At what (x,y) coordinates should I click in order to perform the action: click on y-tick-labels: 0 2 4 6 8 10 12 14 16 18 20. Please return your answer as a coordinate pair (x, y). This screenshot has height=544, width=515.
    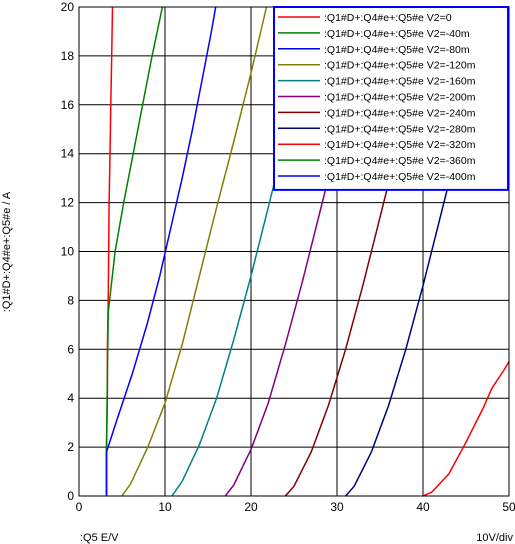
    Looking at the image, I should click on (68, 251).